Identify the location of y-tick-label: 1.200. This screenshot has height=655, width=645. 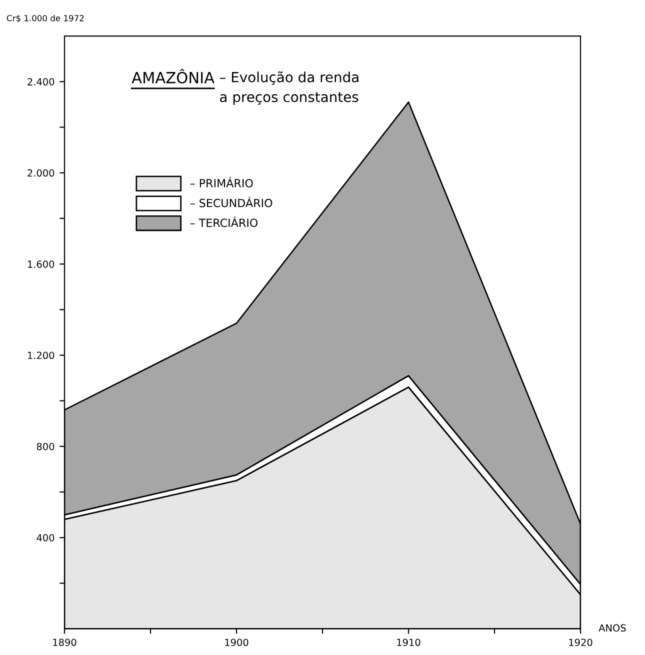
(41, 356).